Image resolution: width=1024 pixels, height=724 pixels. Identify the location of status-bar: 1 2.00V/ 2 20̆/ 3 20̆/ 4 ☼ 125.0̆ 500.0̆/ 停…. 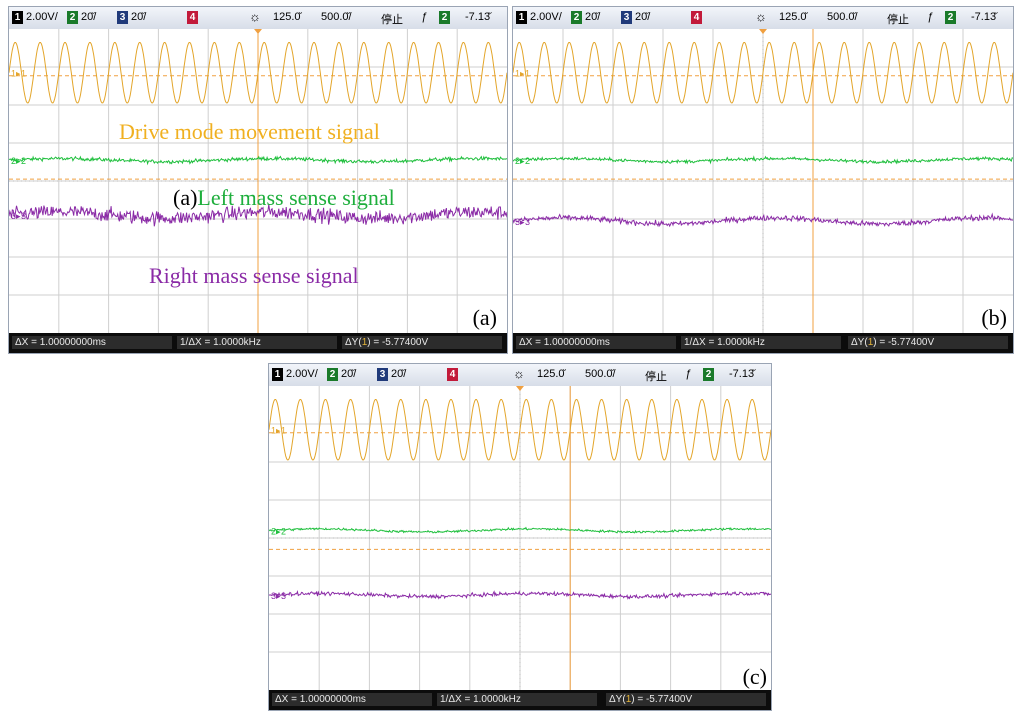
(258, 18).